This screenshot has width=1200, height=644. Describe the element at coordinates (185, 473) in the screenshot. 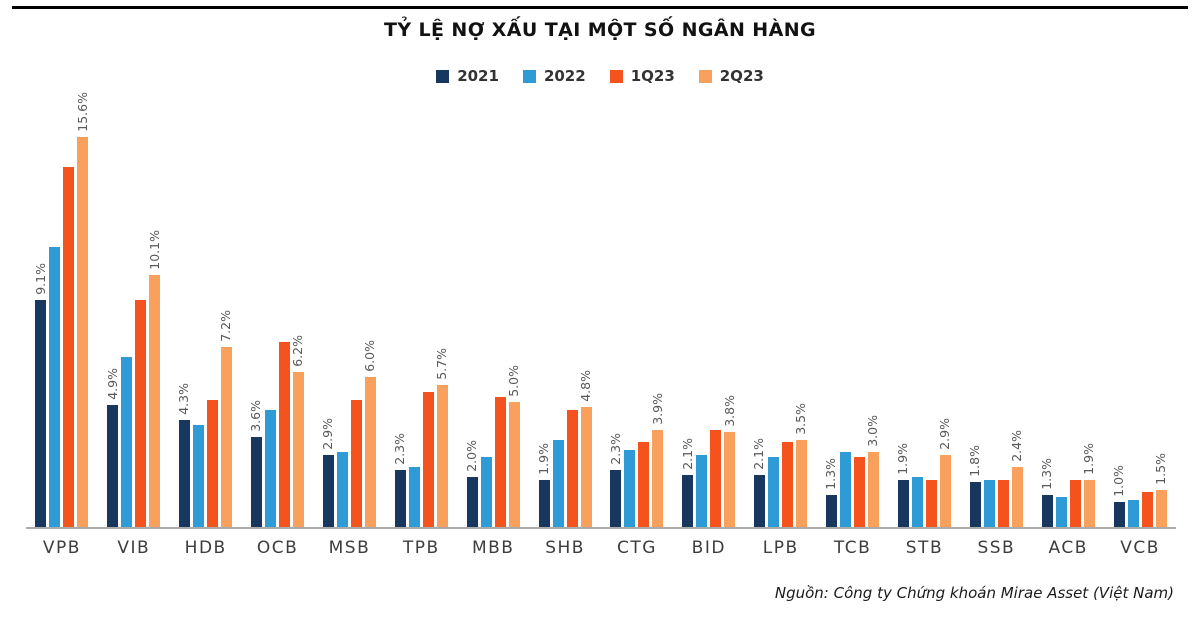

I see `bar-2021-hdb` at that location.